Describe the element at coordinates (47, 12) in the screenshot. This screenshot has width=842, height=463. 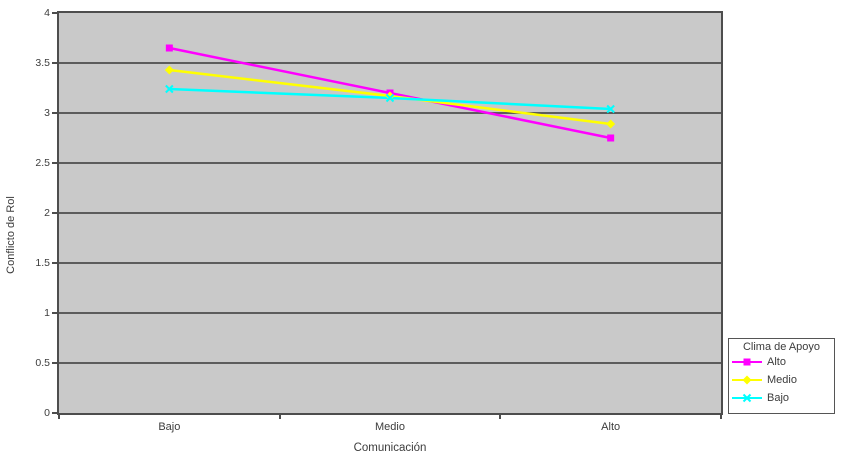
I see `y-tick-label: 4` at that location.